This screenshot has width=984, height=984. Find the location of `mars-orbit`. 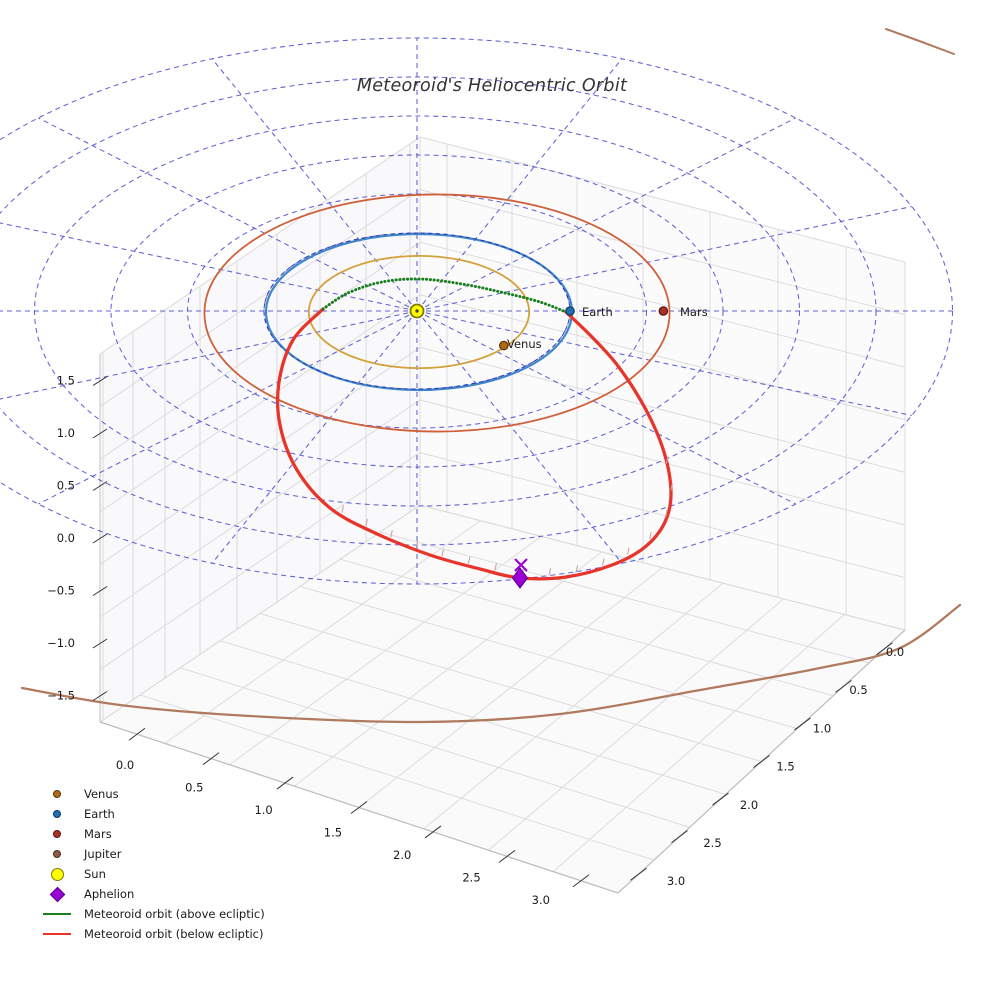

mars-orbit is located at coordinates (437, 313).